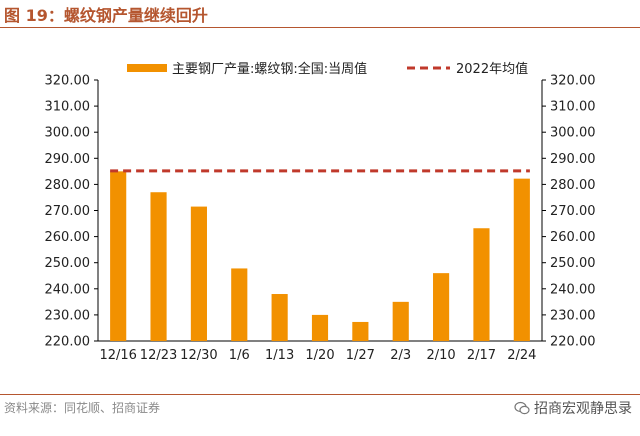  Describe the element at coordinates (68, 81) in the screenshot. I see `y-tick-label-left: 320.00` at that location.